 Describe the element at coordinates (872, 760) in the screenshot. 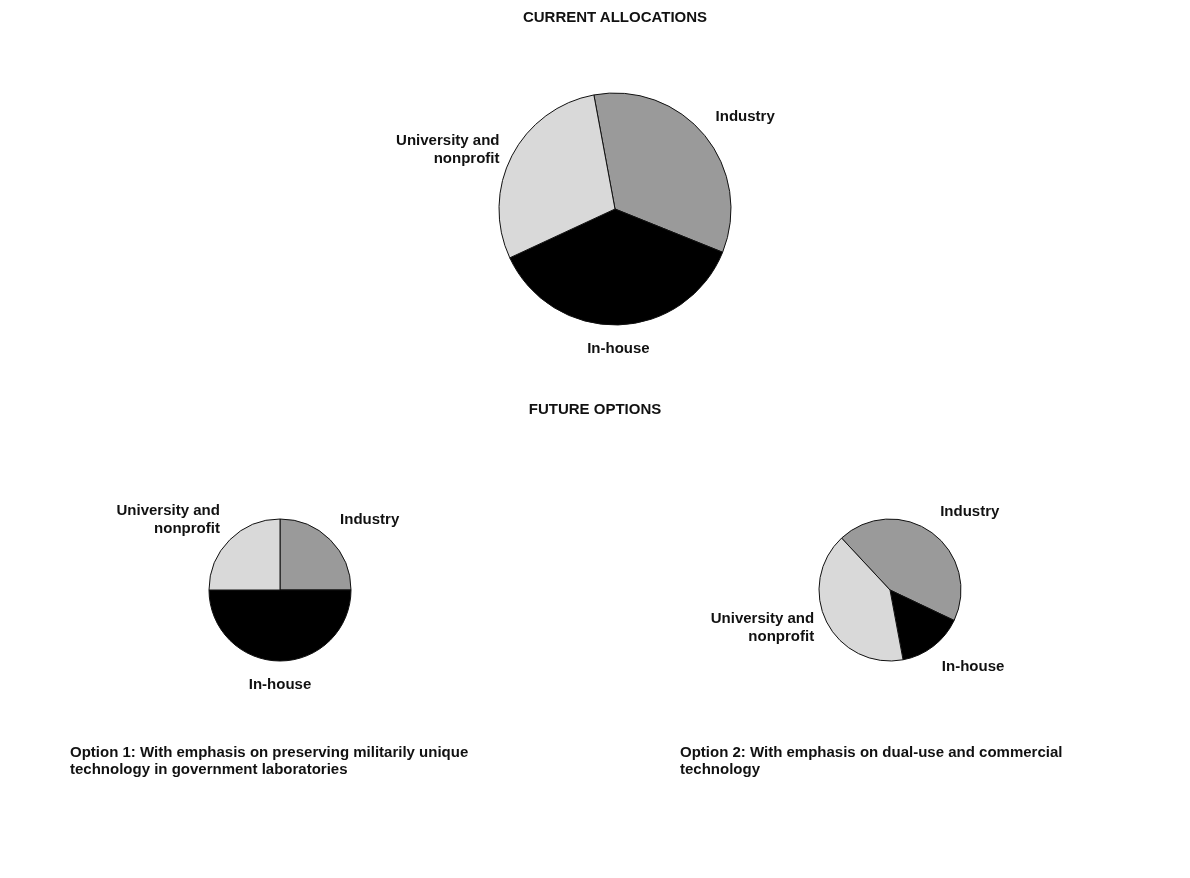

I see `text: Option 2: With emphasis on dual-use and commercial technology` at that location.